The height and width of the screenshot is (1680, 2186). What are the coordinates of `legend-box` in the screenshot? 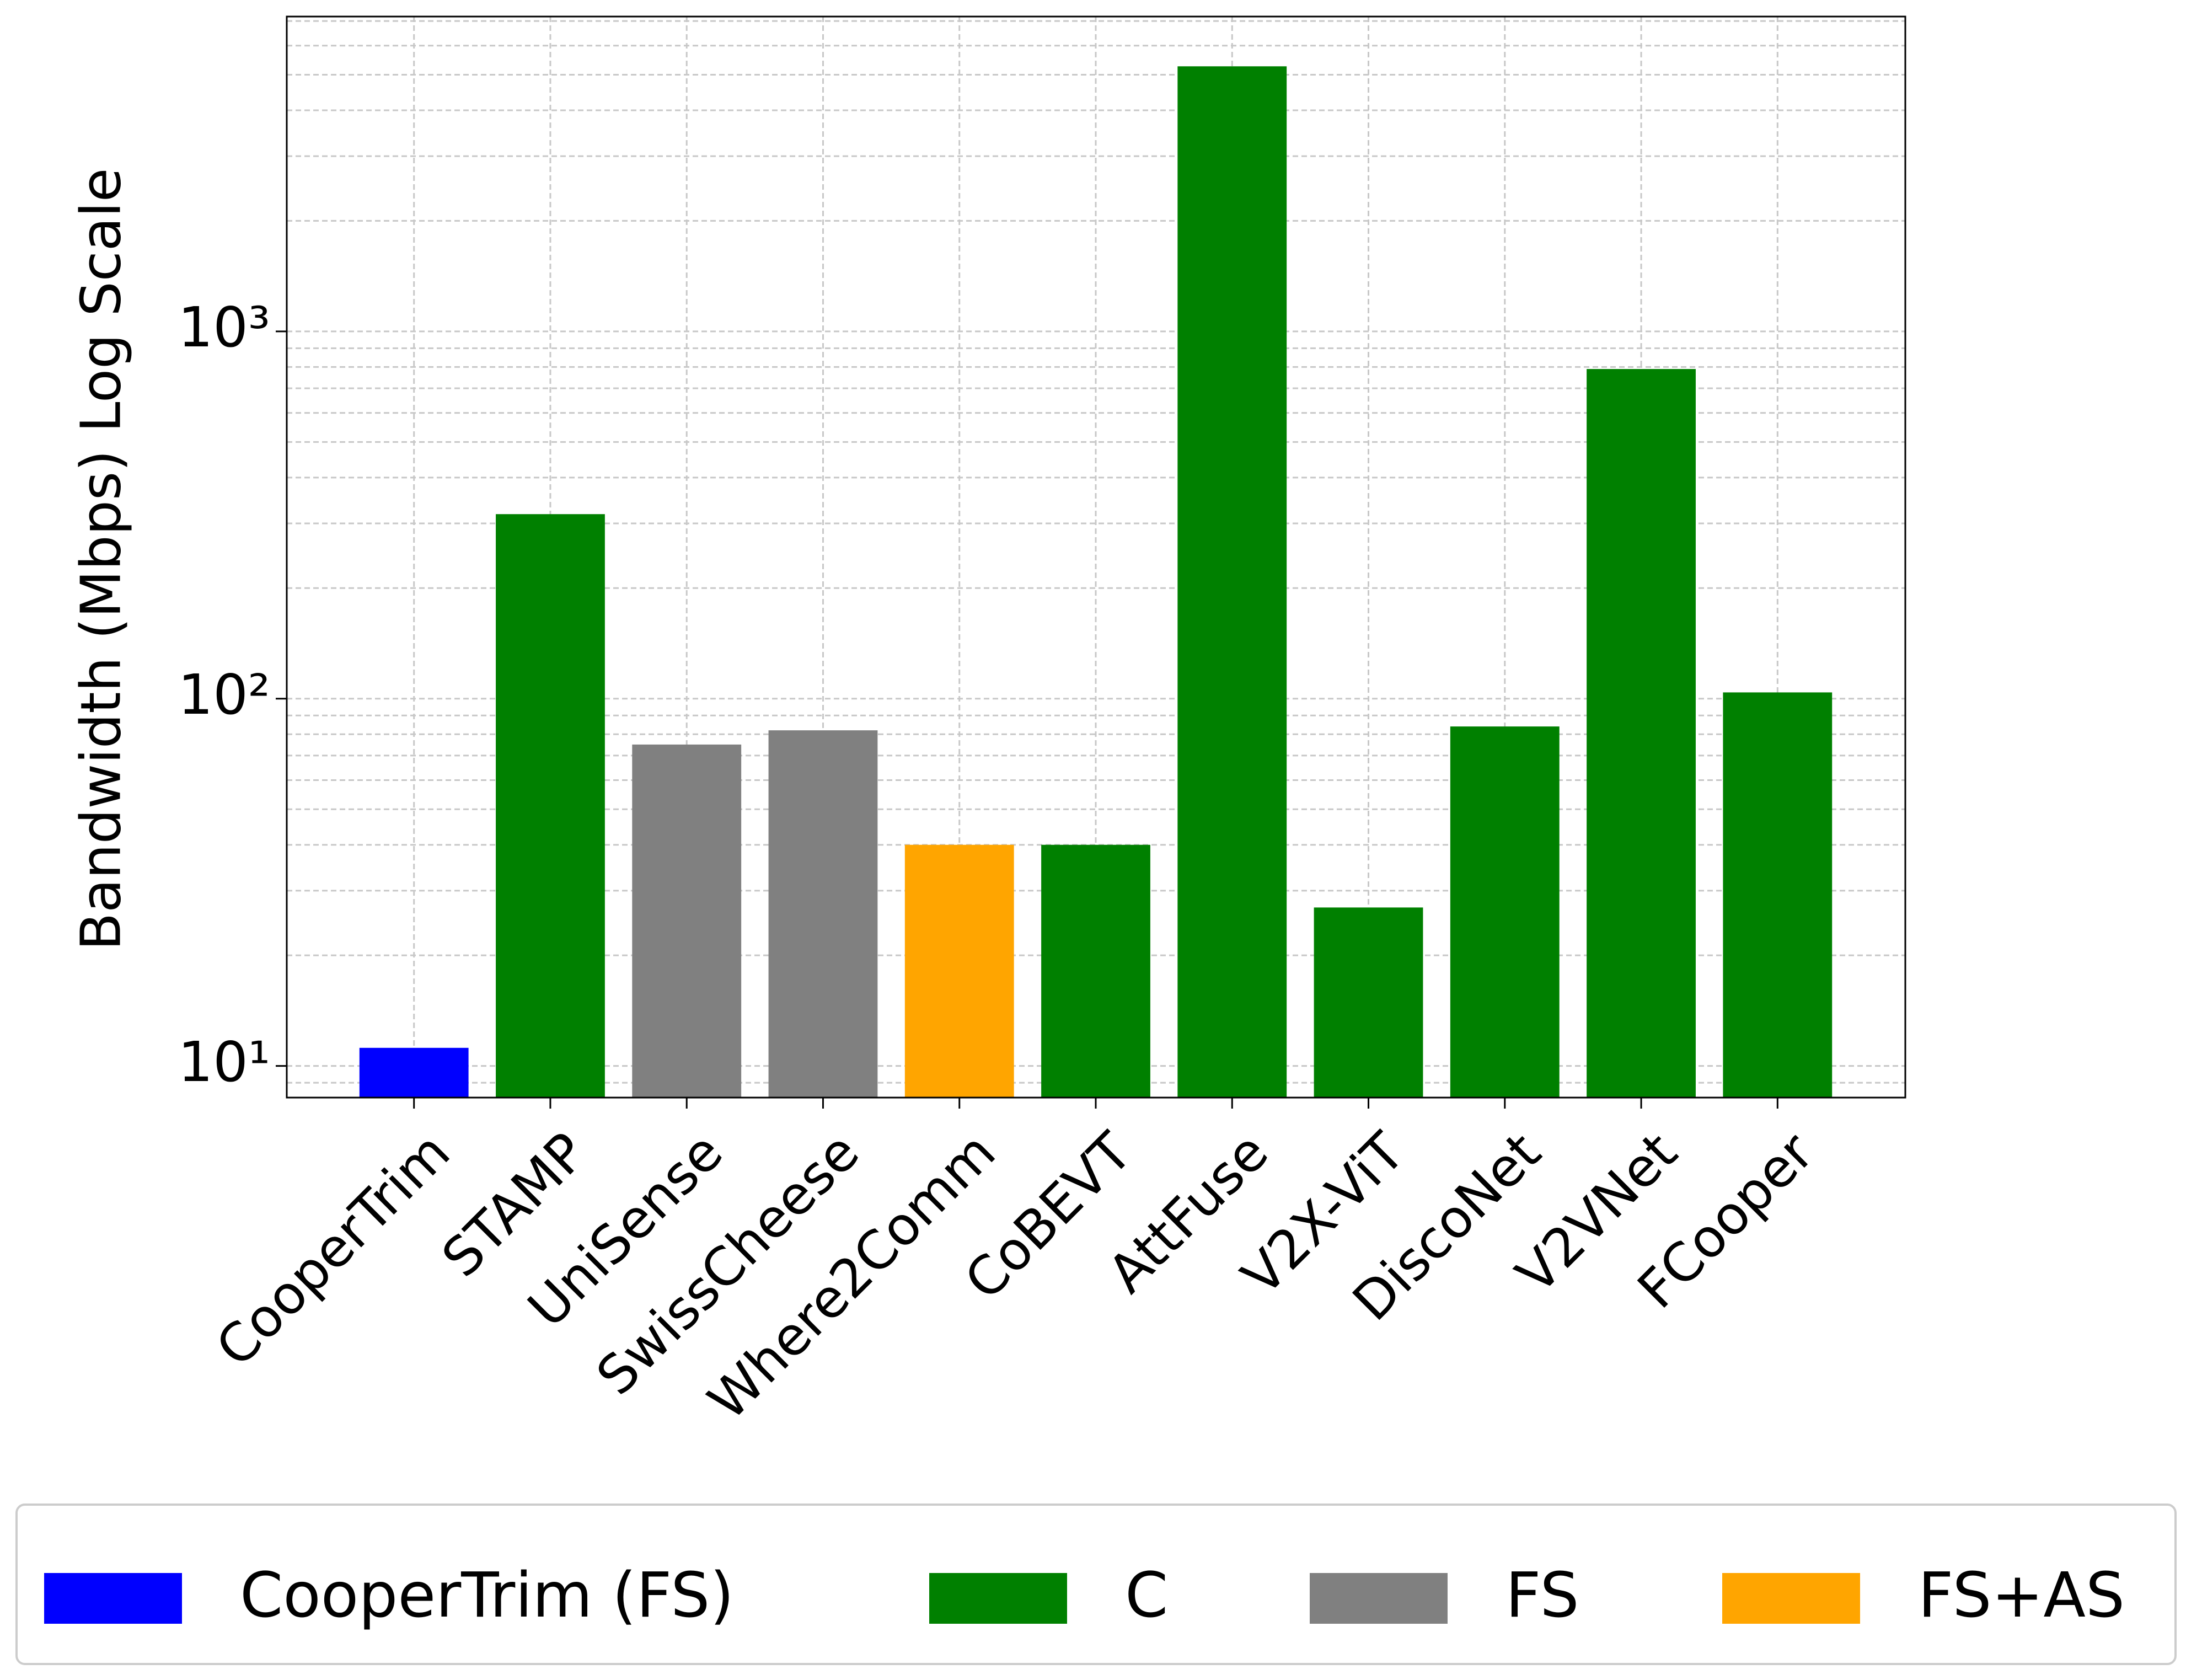 It's located at (1096, 1584).